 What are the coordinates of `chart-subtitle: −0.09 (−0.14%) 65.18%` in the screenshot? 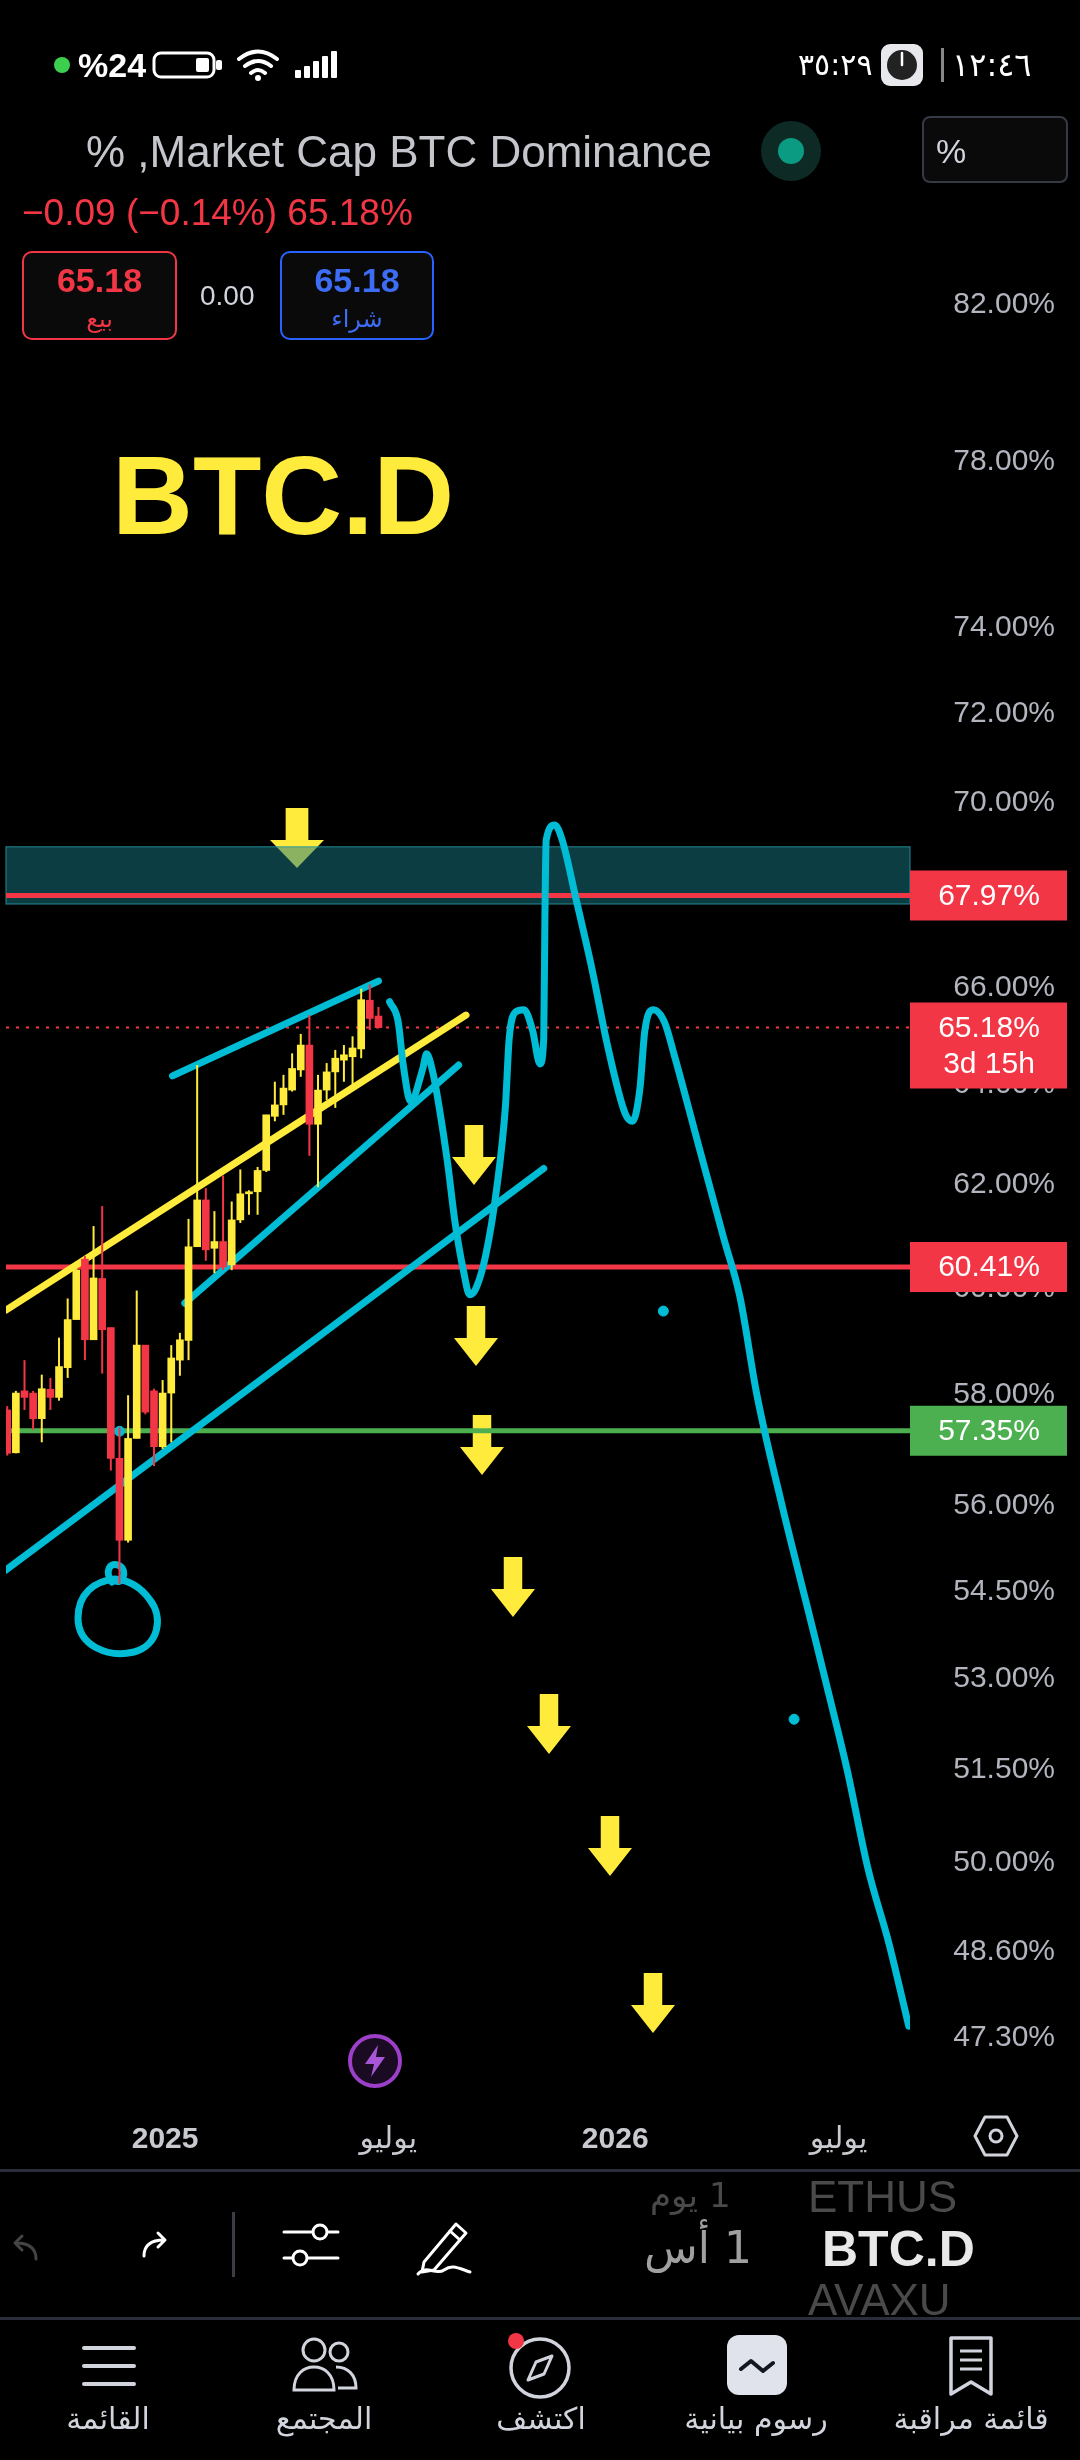 It's located at (217, 212).